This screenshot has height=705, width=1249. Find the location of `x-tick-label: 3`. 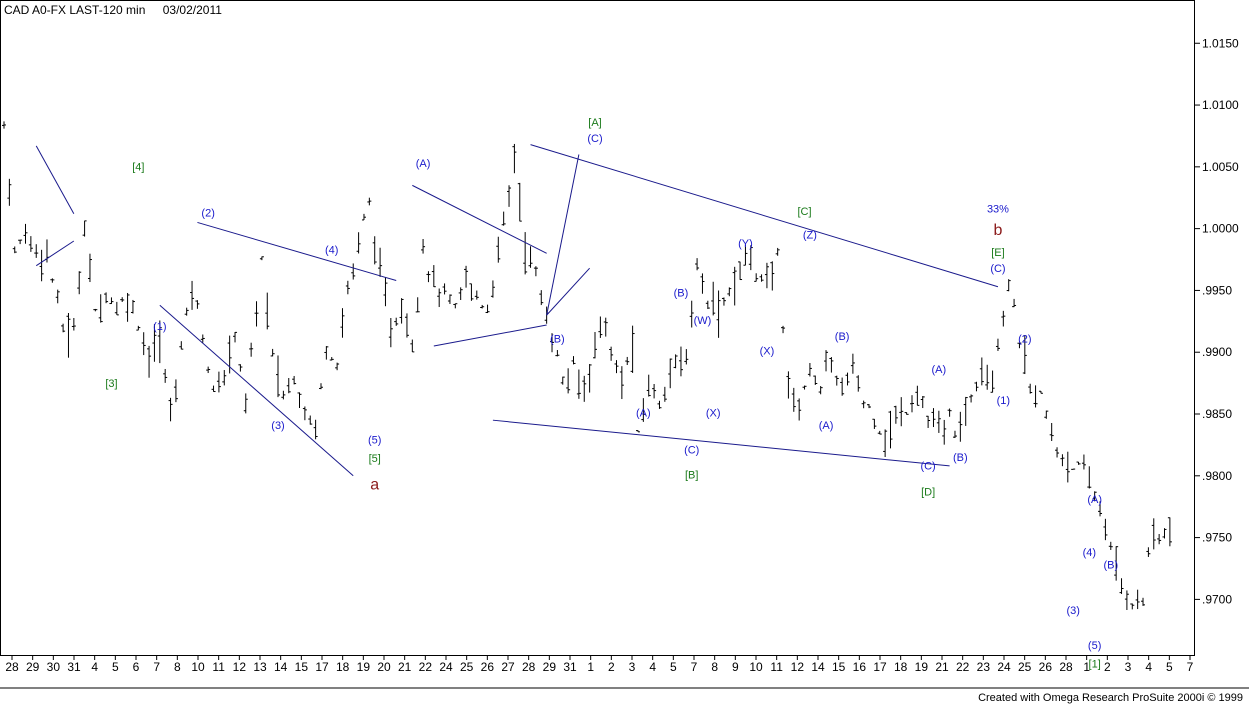

x-tick-label: 3 is located at coordinates (1128, 667).